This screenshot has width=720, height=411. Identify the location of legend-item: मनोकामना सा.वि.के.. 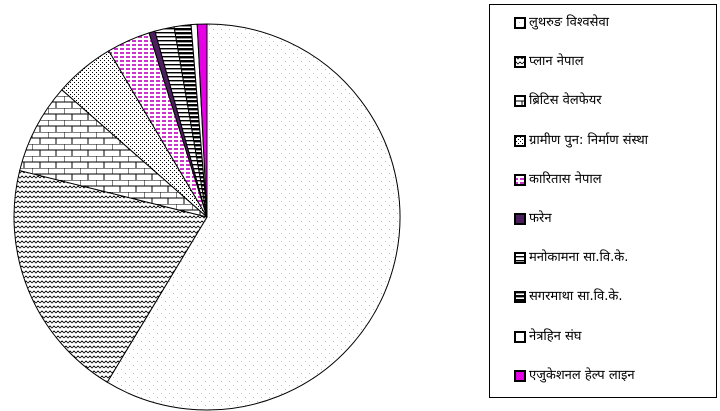
(571, 258).